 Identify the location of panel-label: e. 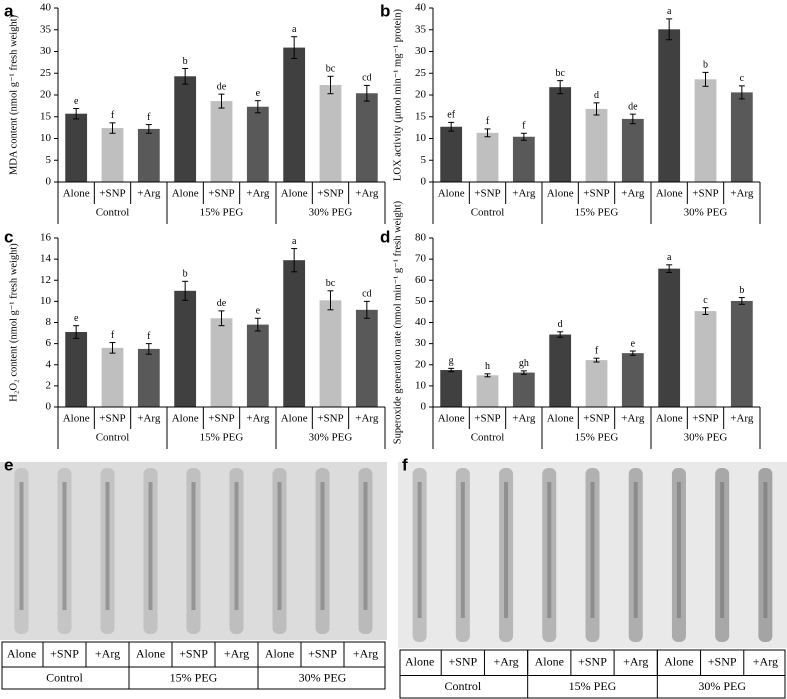
(8, 464).